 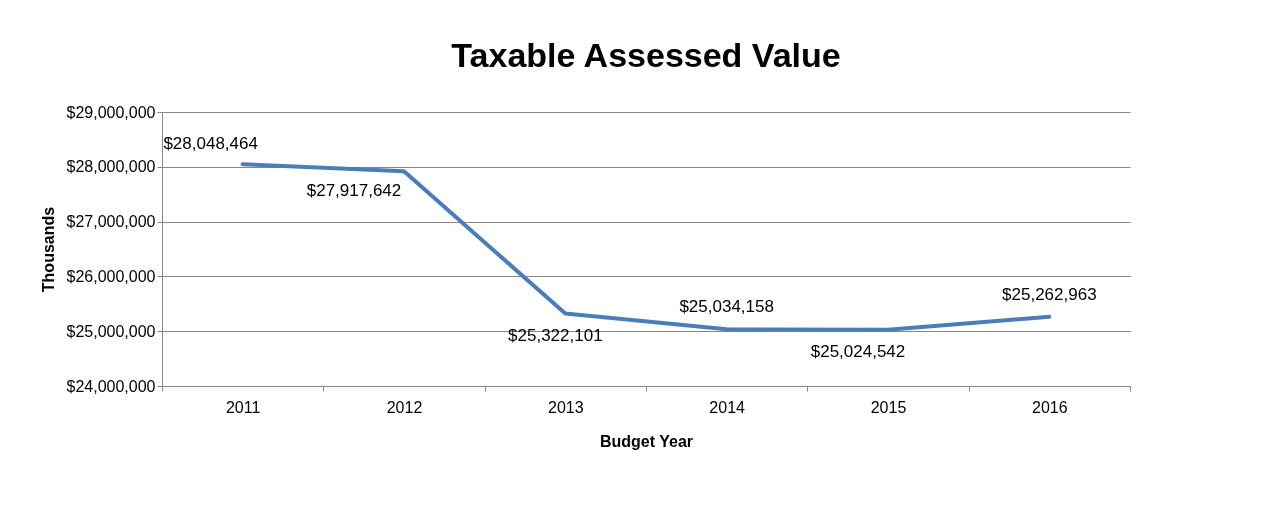 What do you see at coordinates (210, 144) in the screenshot?
I see `data-label: $28,048,464` at bounding box center [210, 144].